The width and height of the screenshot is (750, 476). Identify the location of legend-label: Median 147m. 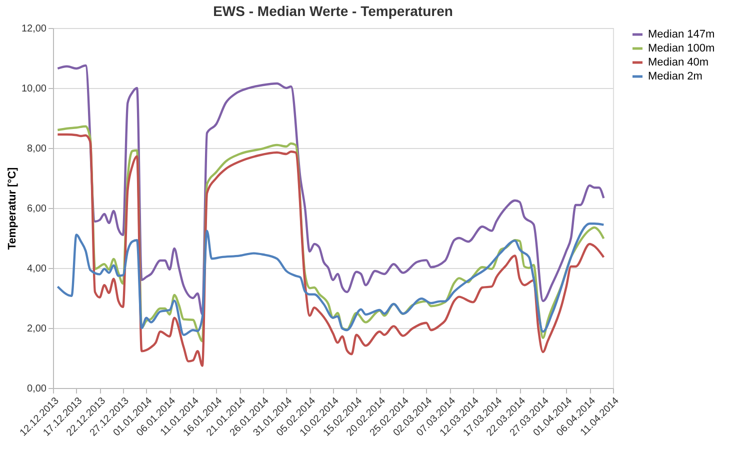
(681, 34).